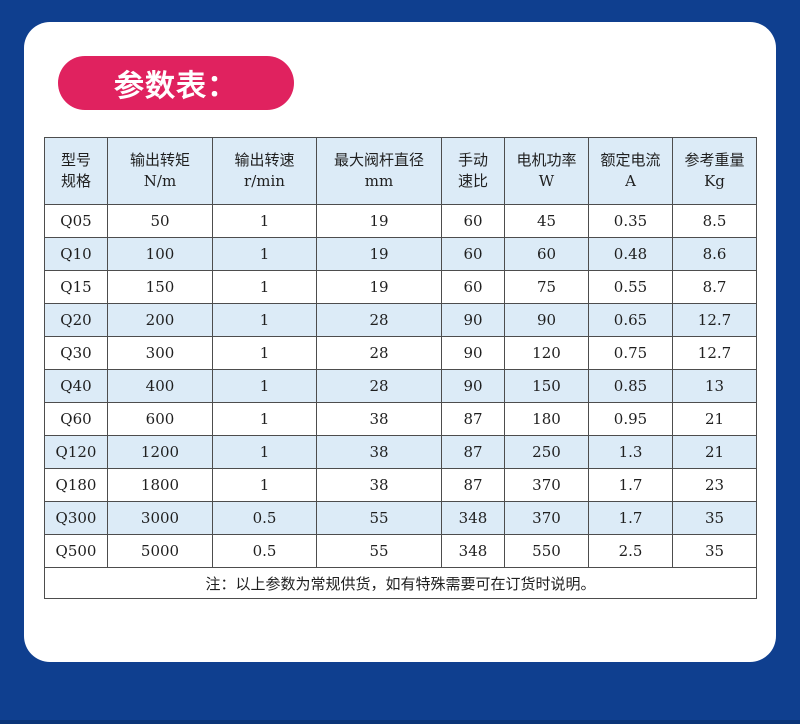 The image size is (800, 724). I want to click on table-cell: 250, so click(546, 452).